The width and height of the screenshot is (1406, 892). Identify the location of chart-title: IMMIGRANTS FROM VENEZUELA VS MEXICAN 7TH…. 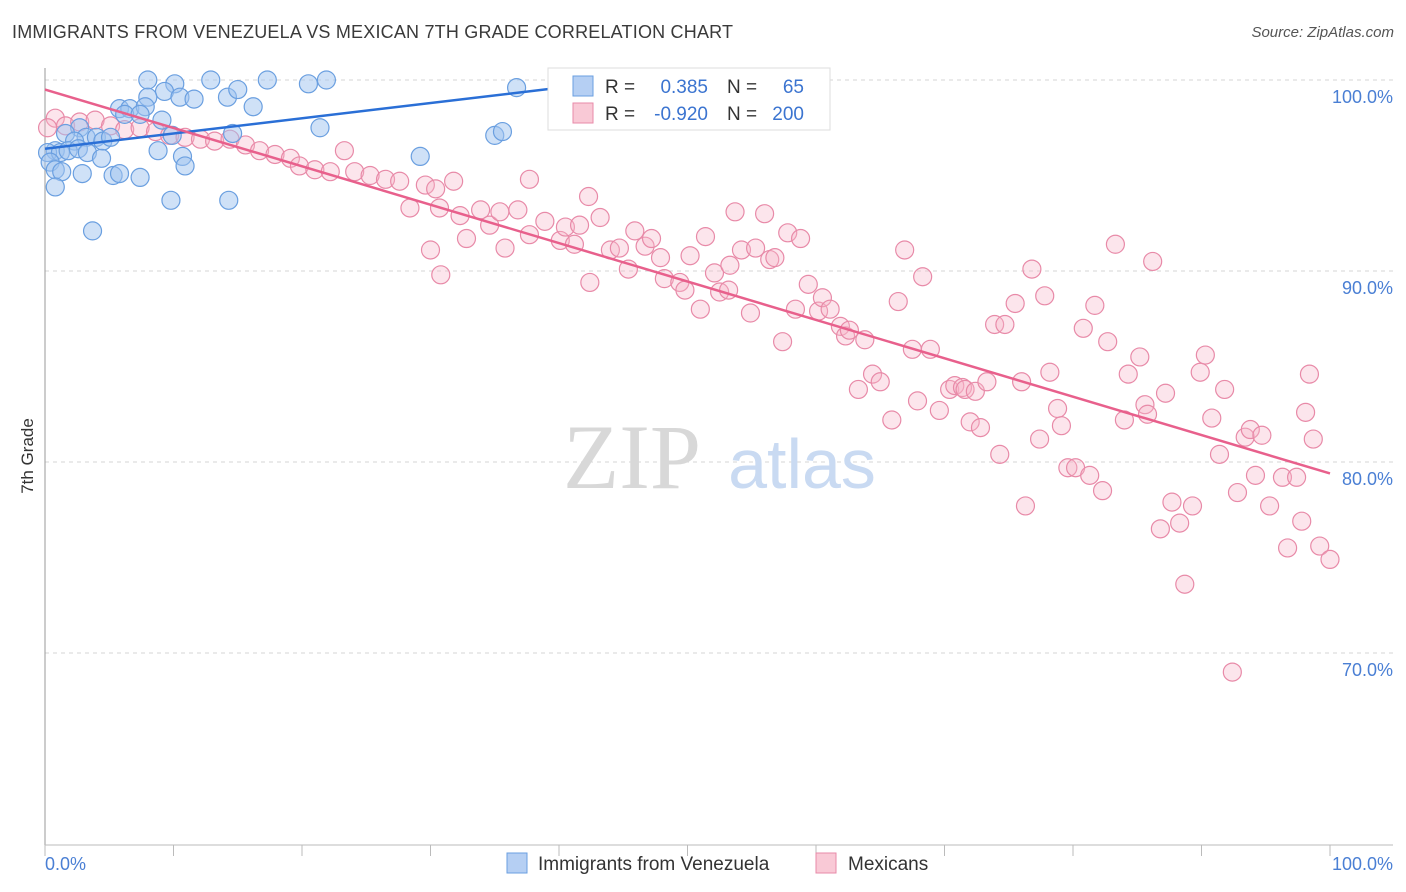
(373, 32).